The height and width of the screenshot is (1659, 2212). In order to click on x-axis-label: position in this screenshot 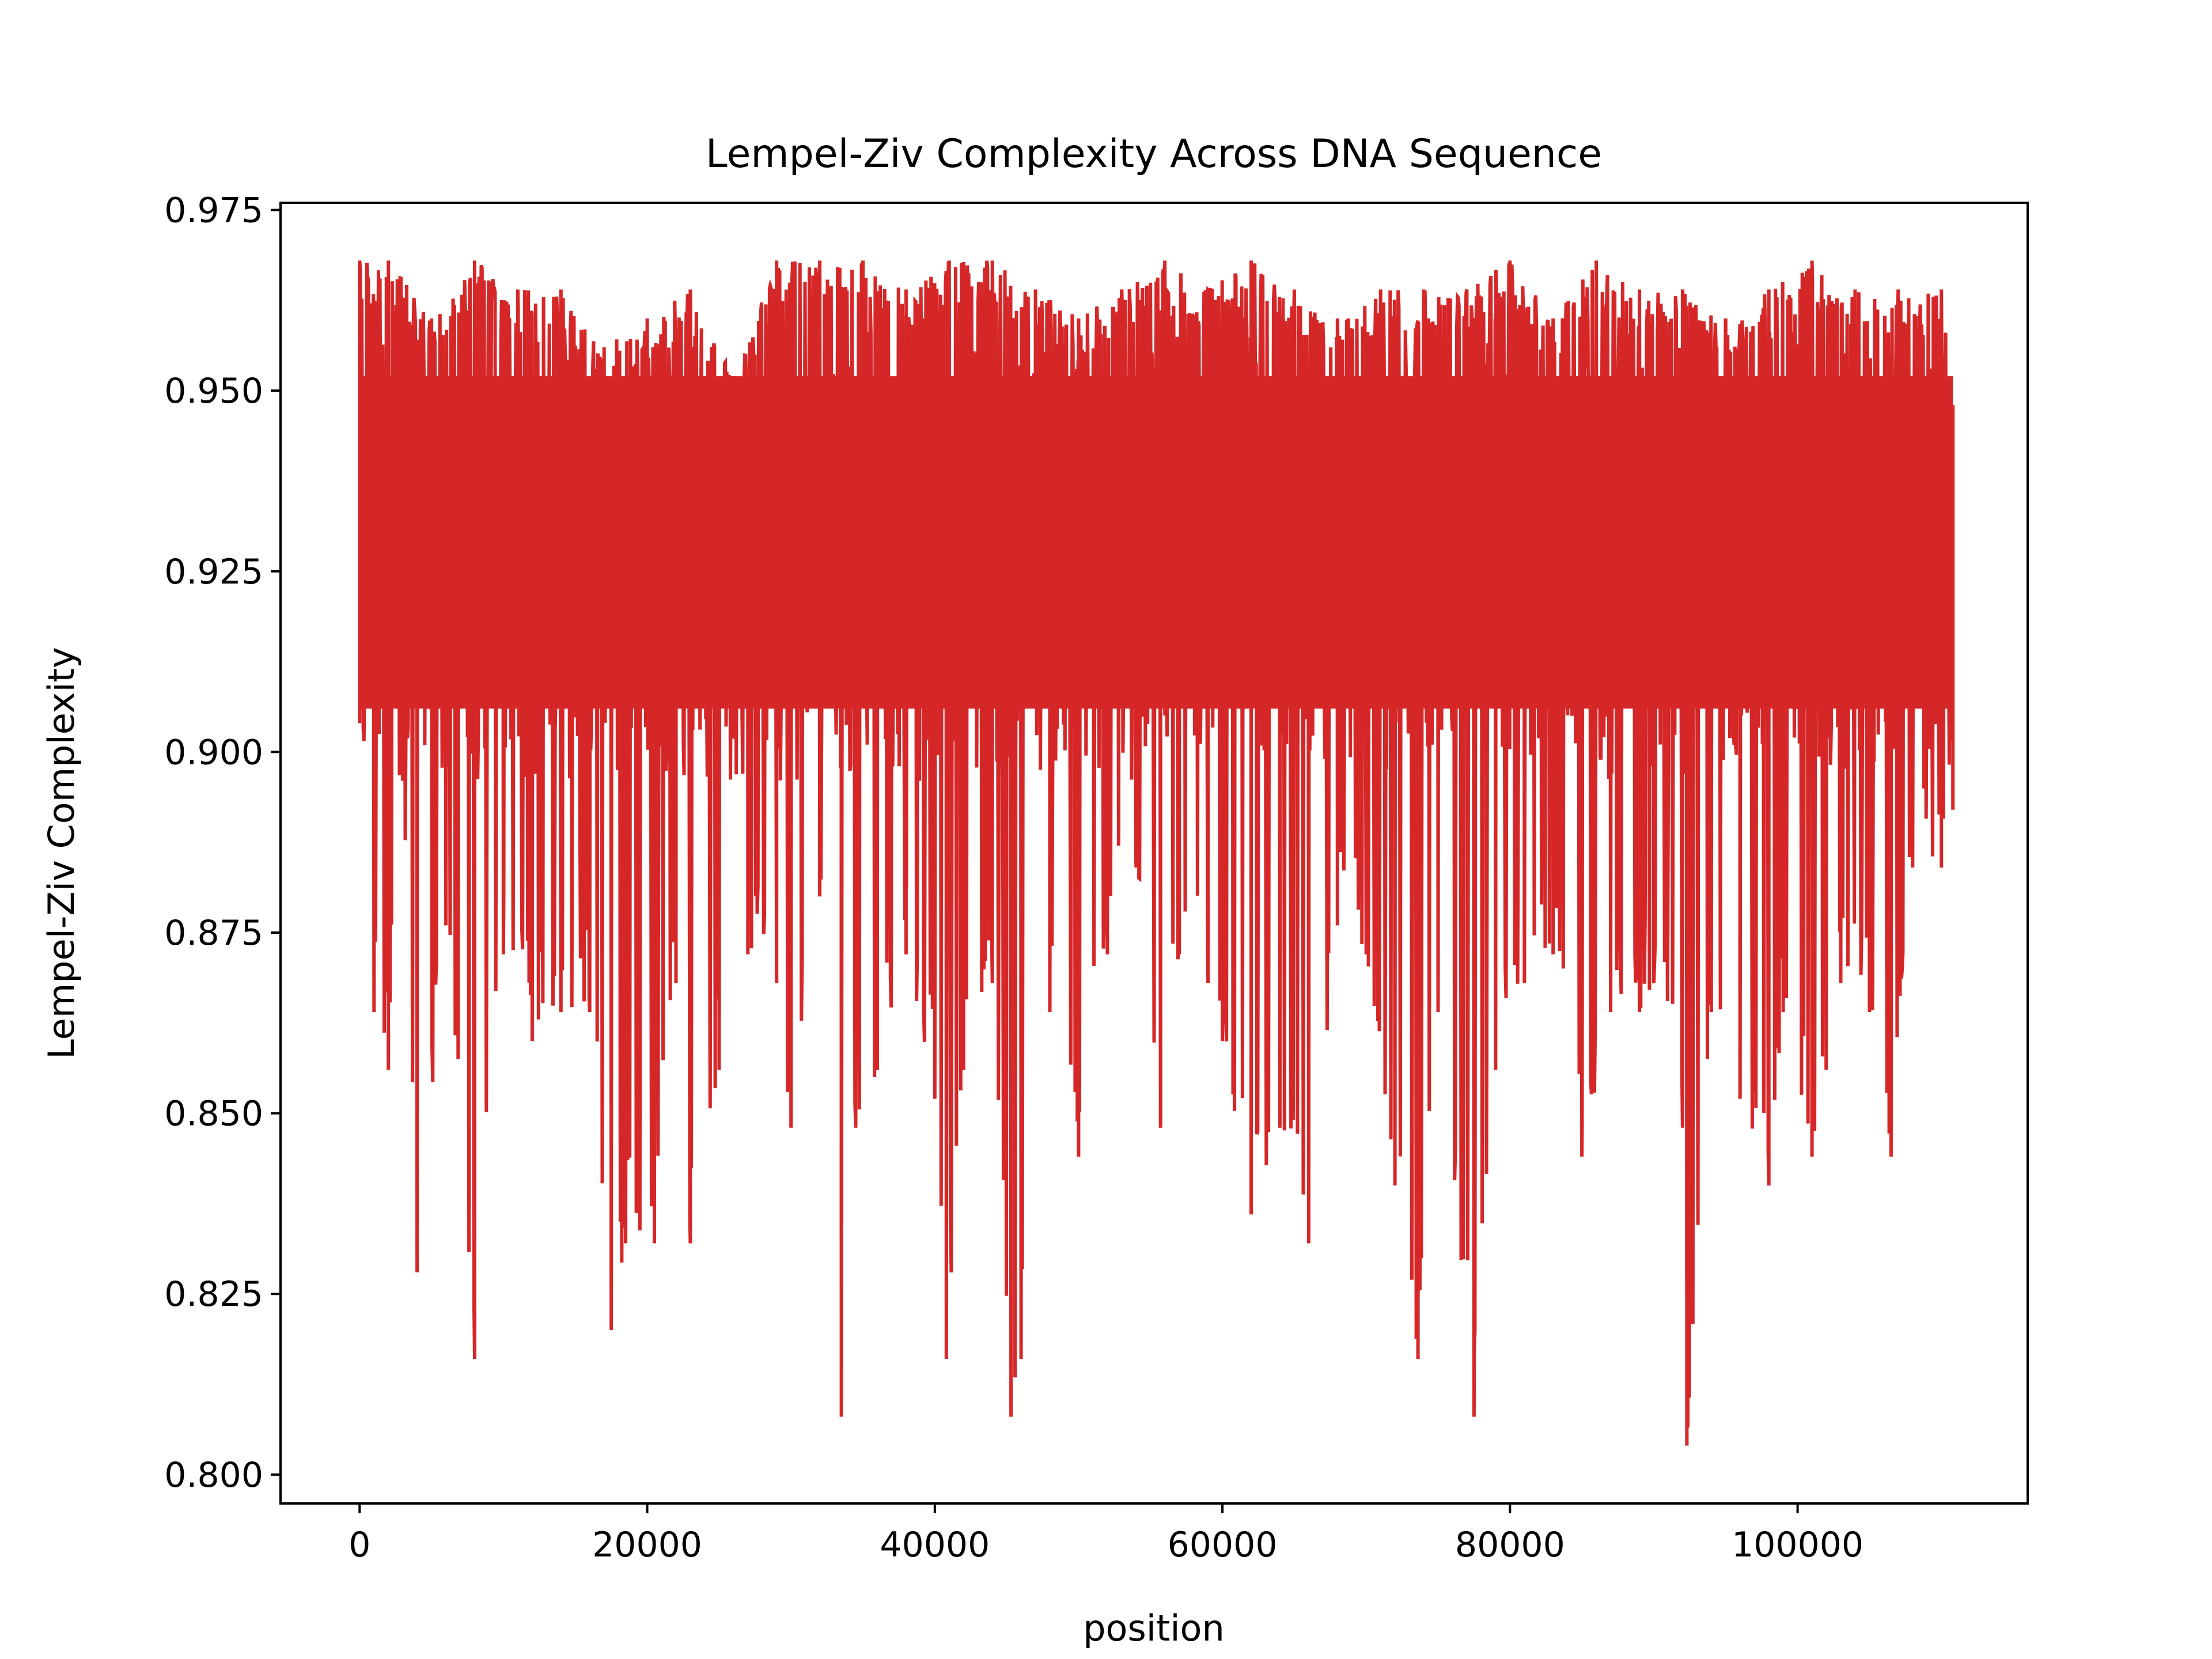, I will do `click(1154, 1628)`.